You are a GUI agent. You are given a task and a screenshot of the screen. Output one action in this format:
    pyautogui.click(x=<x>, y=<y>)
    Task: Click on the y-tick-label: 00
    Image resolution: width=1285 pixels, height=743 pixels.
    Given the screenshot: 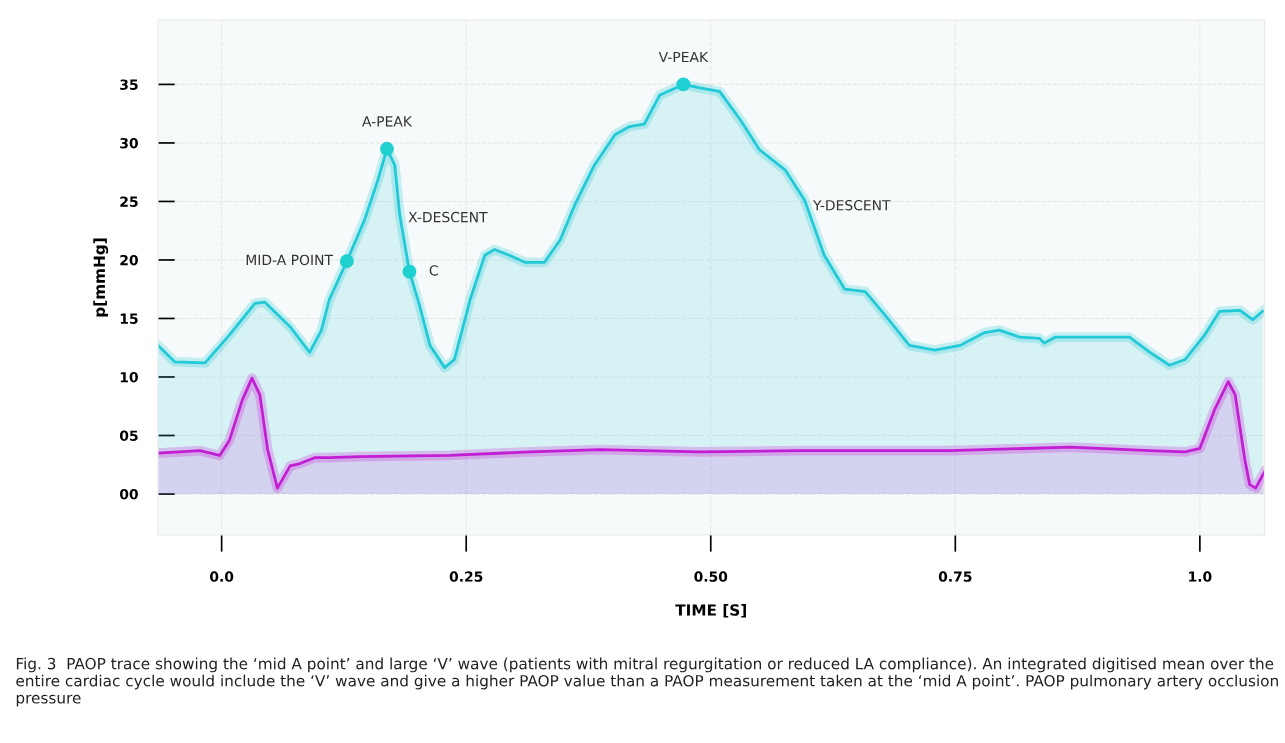 What is the action you would take?
    pyautogui.click(x=128, y=494)
    